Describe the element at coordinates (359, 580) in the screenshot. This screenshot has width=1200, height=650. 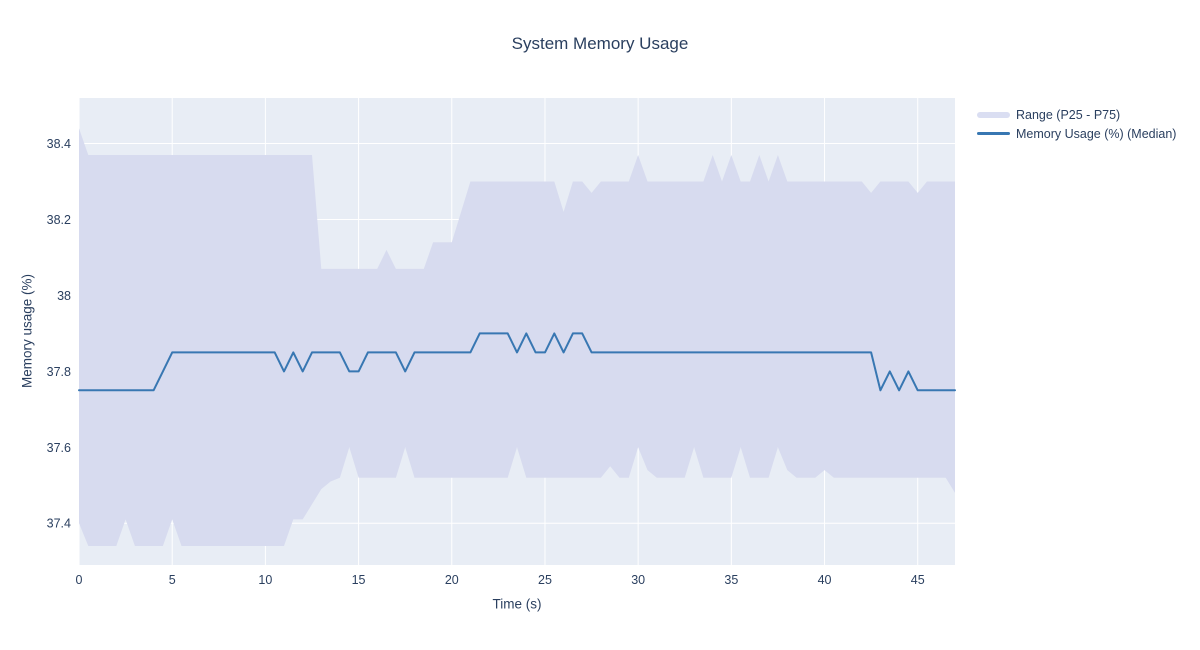
I see `x-tick-label: 15` at that location.